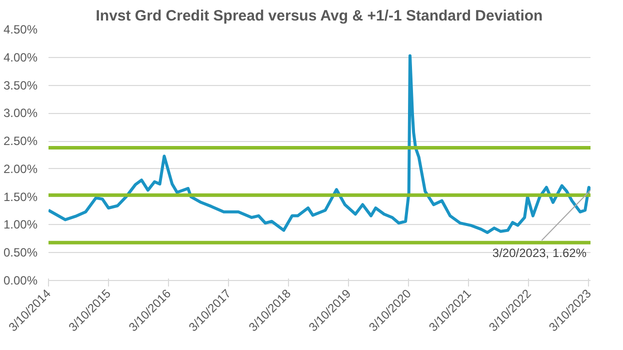  I want to click on y-tick-label: 4.50%, so click(20, 29).